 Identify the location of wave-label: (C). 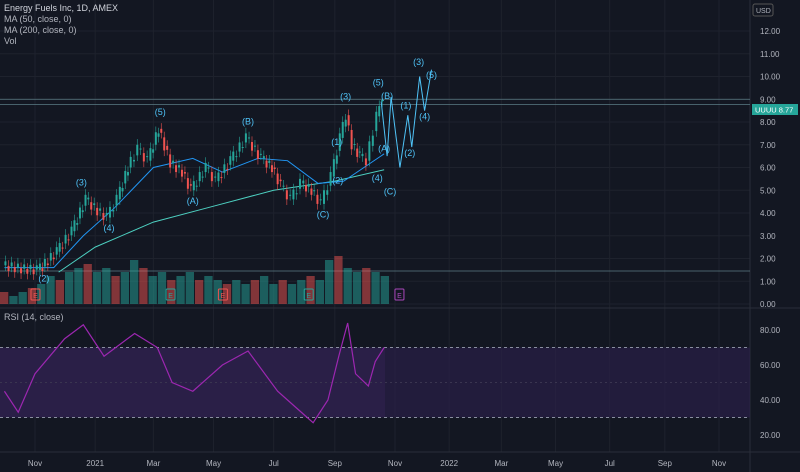
(390, 191).